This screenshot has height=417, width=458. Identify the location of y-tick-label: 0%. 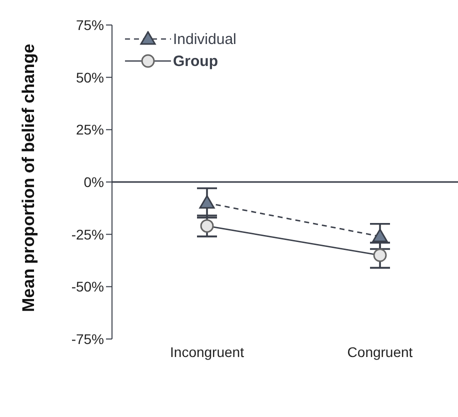
(94, 182).